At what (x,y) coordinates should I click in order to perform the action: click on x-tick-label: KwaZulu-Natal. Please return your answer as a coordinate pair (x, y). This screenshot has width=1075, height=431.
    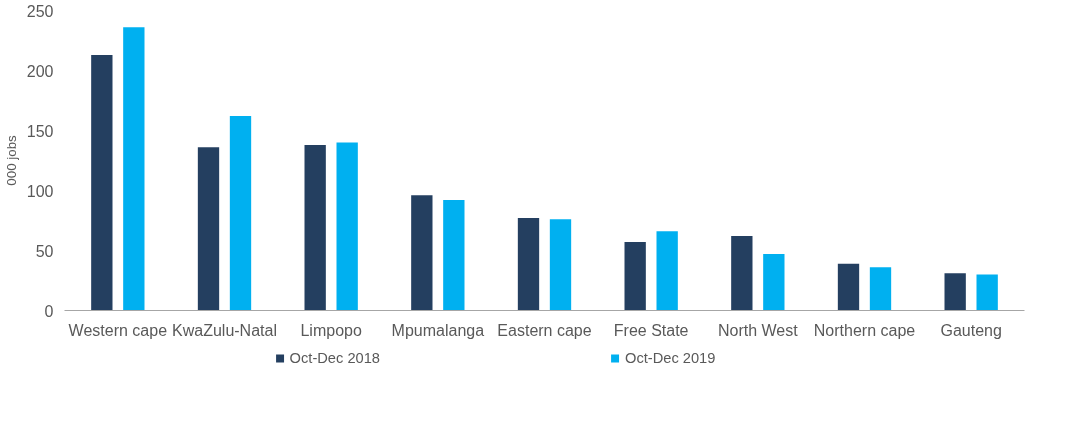
    Looking at the image, I should click on (224, 330).